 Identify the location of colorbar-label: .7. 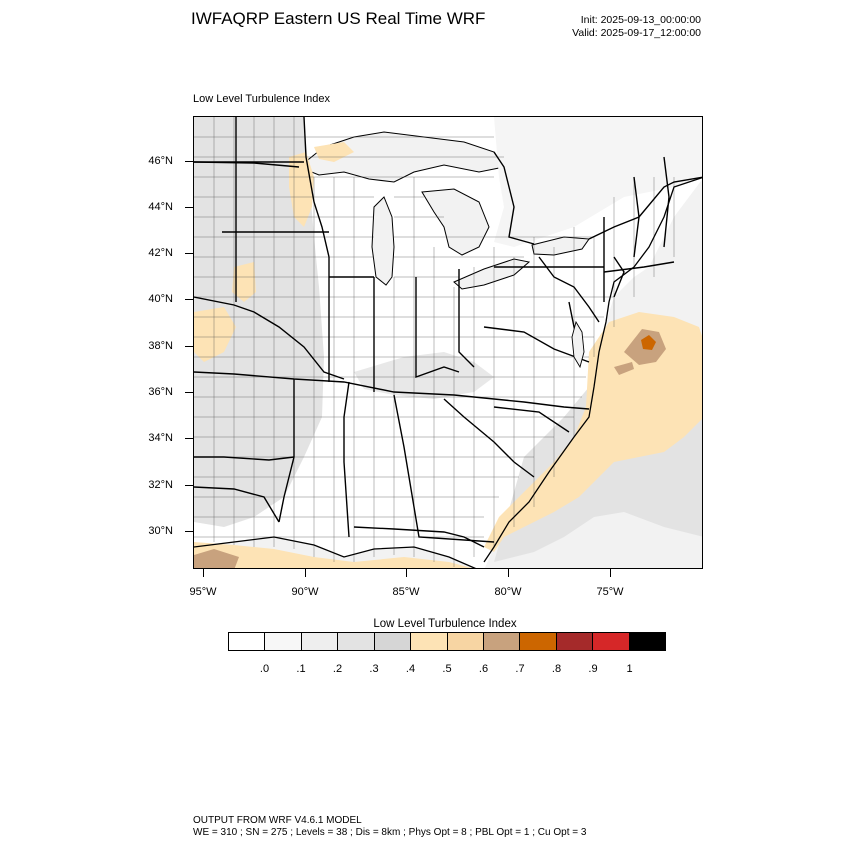
(520, 669).